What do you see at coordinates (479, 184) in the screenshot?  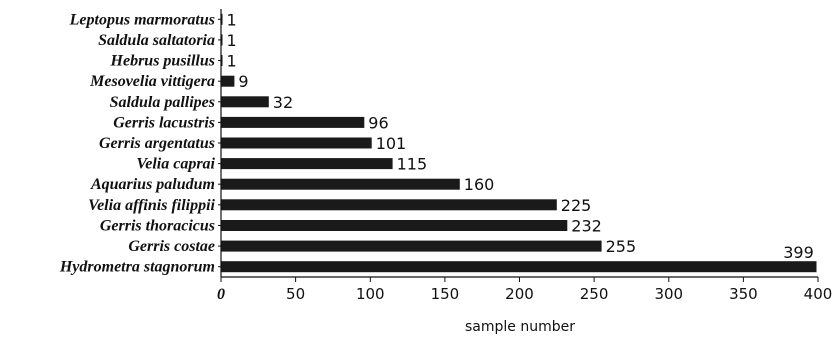 I see `value-label: 160` at bounding box center [479, 184].